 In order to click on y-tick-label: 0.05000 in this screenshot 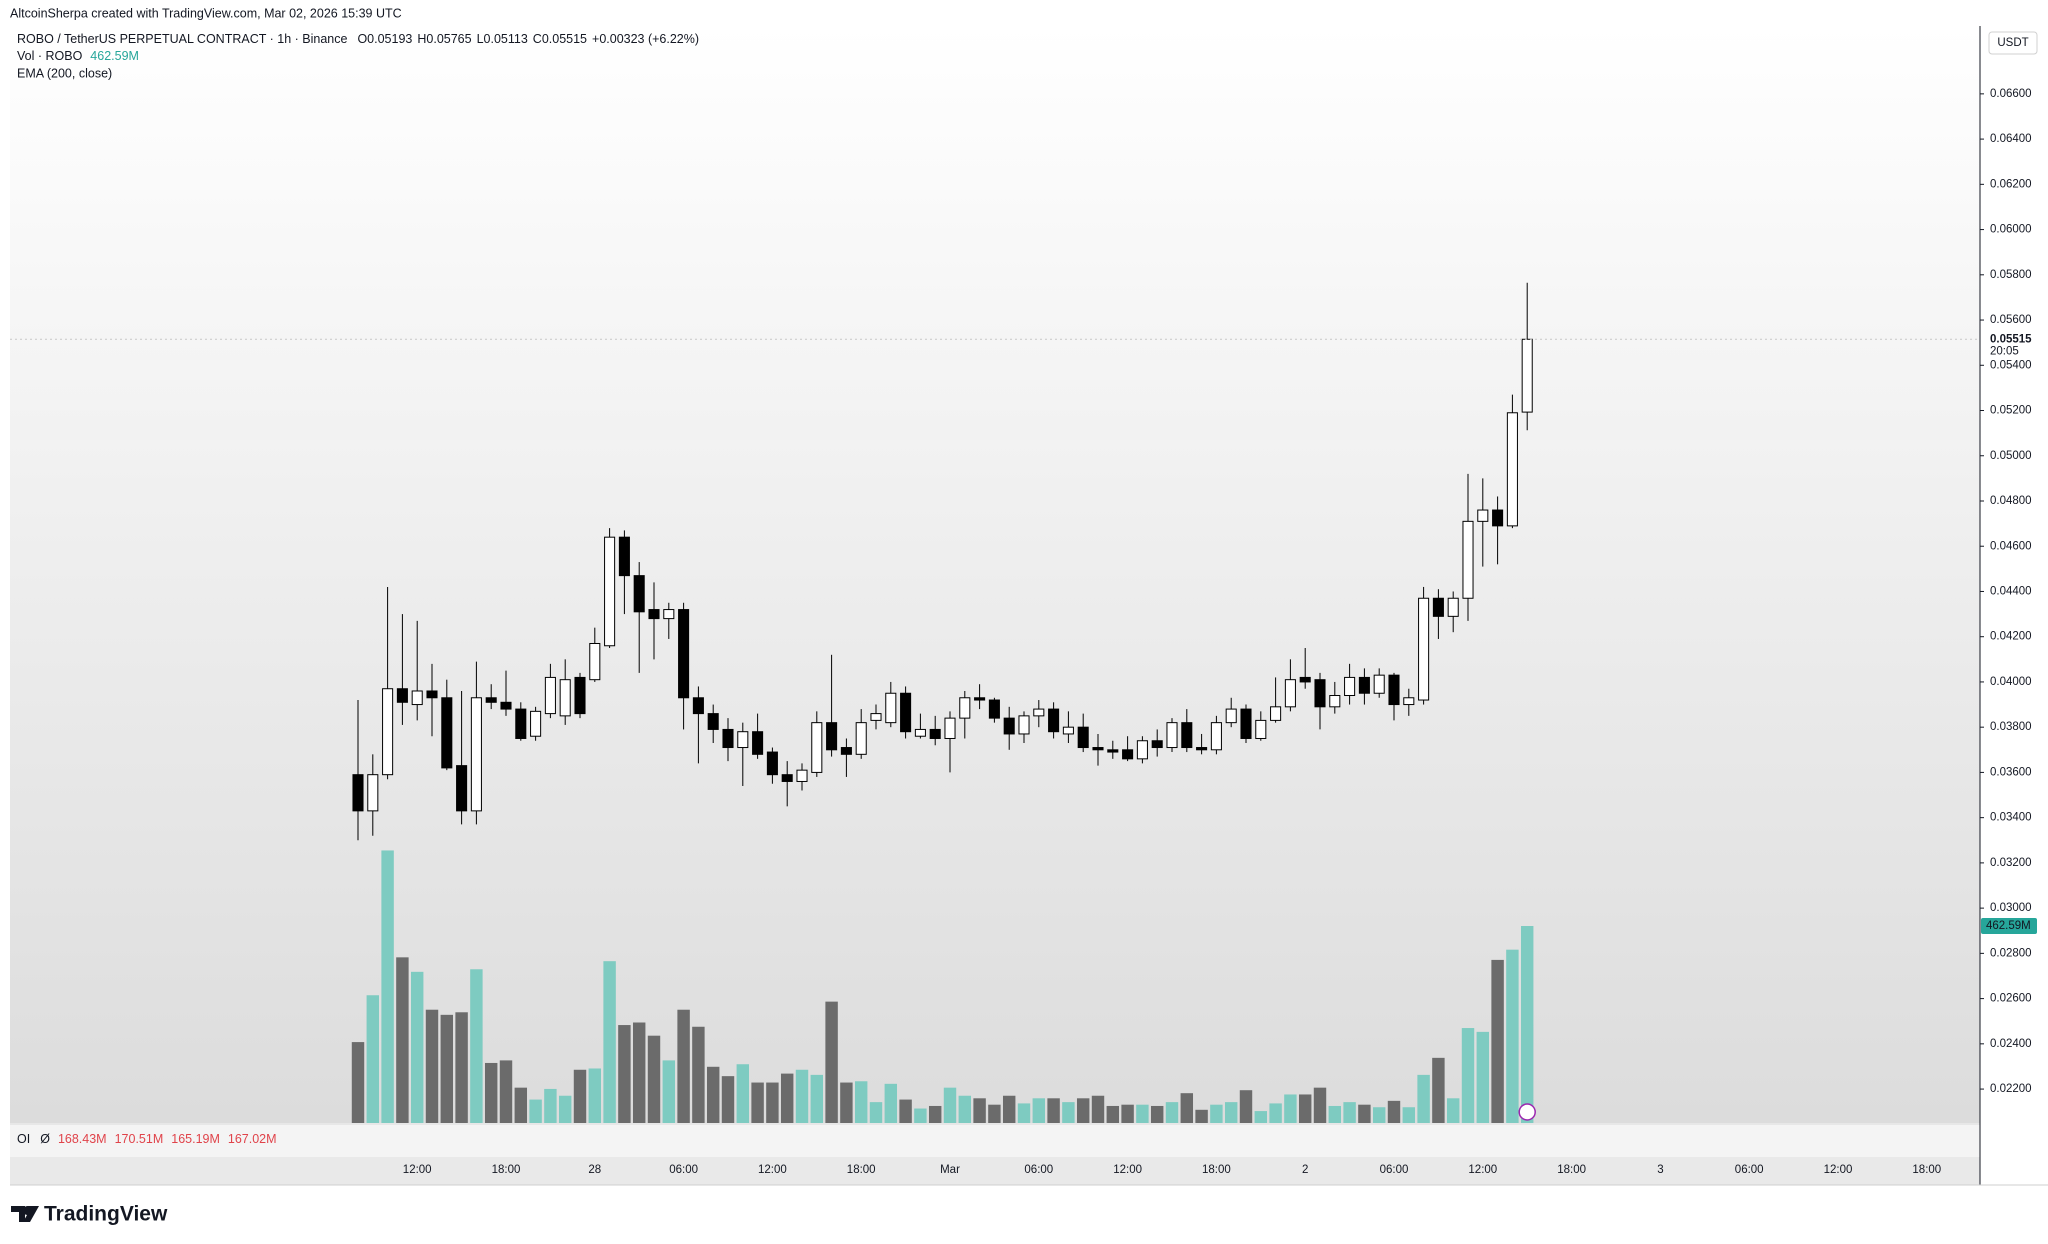, I will do `click(2011, 456)`.